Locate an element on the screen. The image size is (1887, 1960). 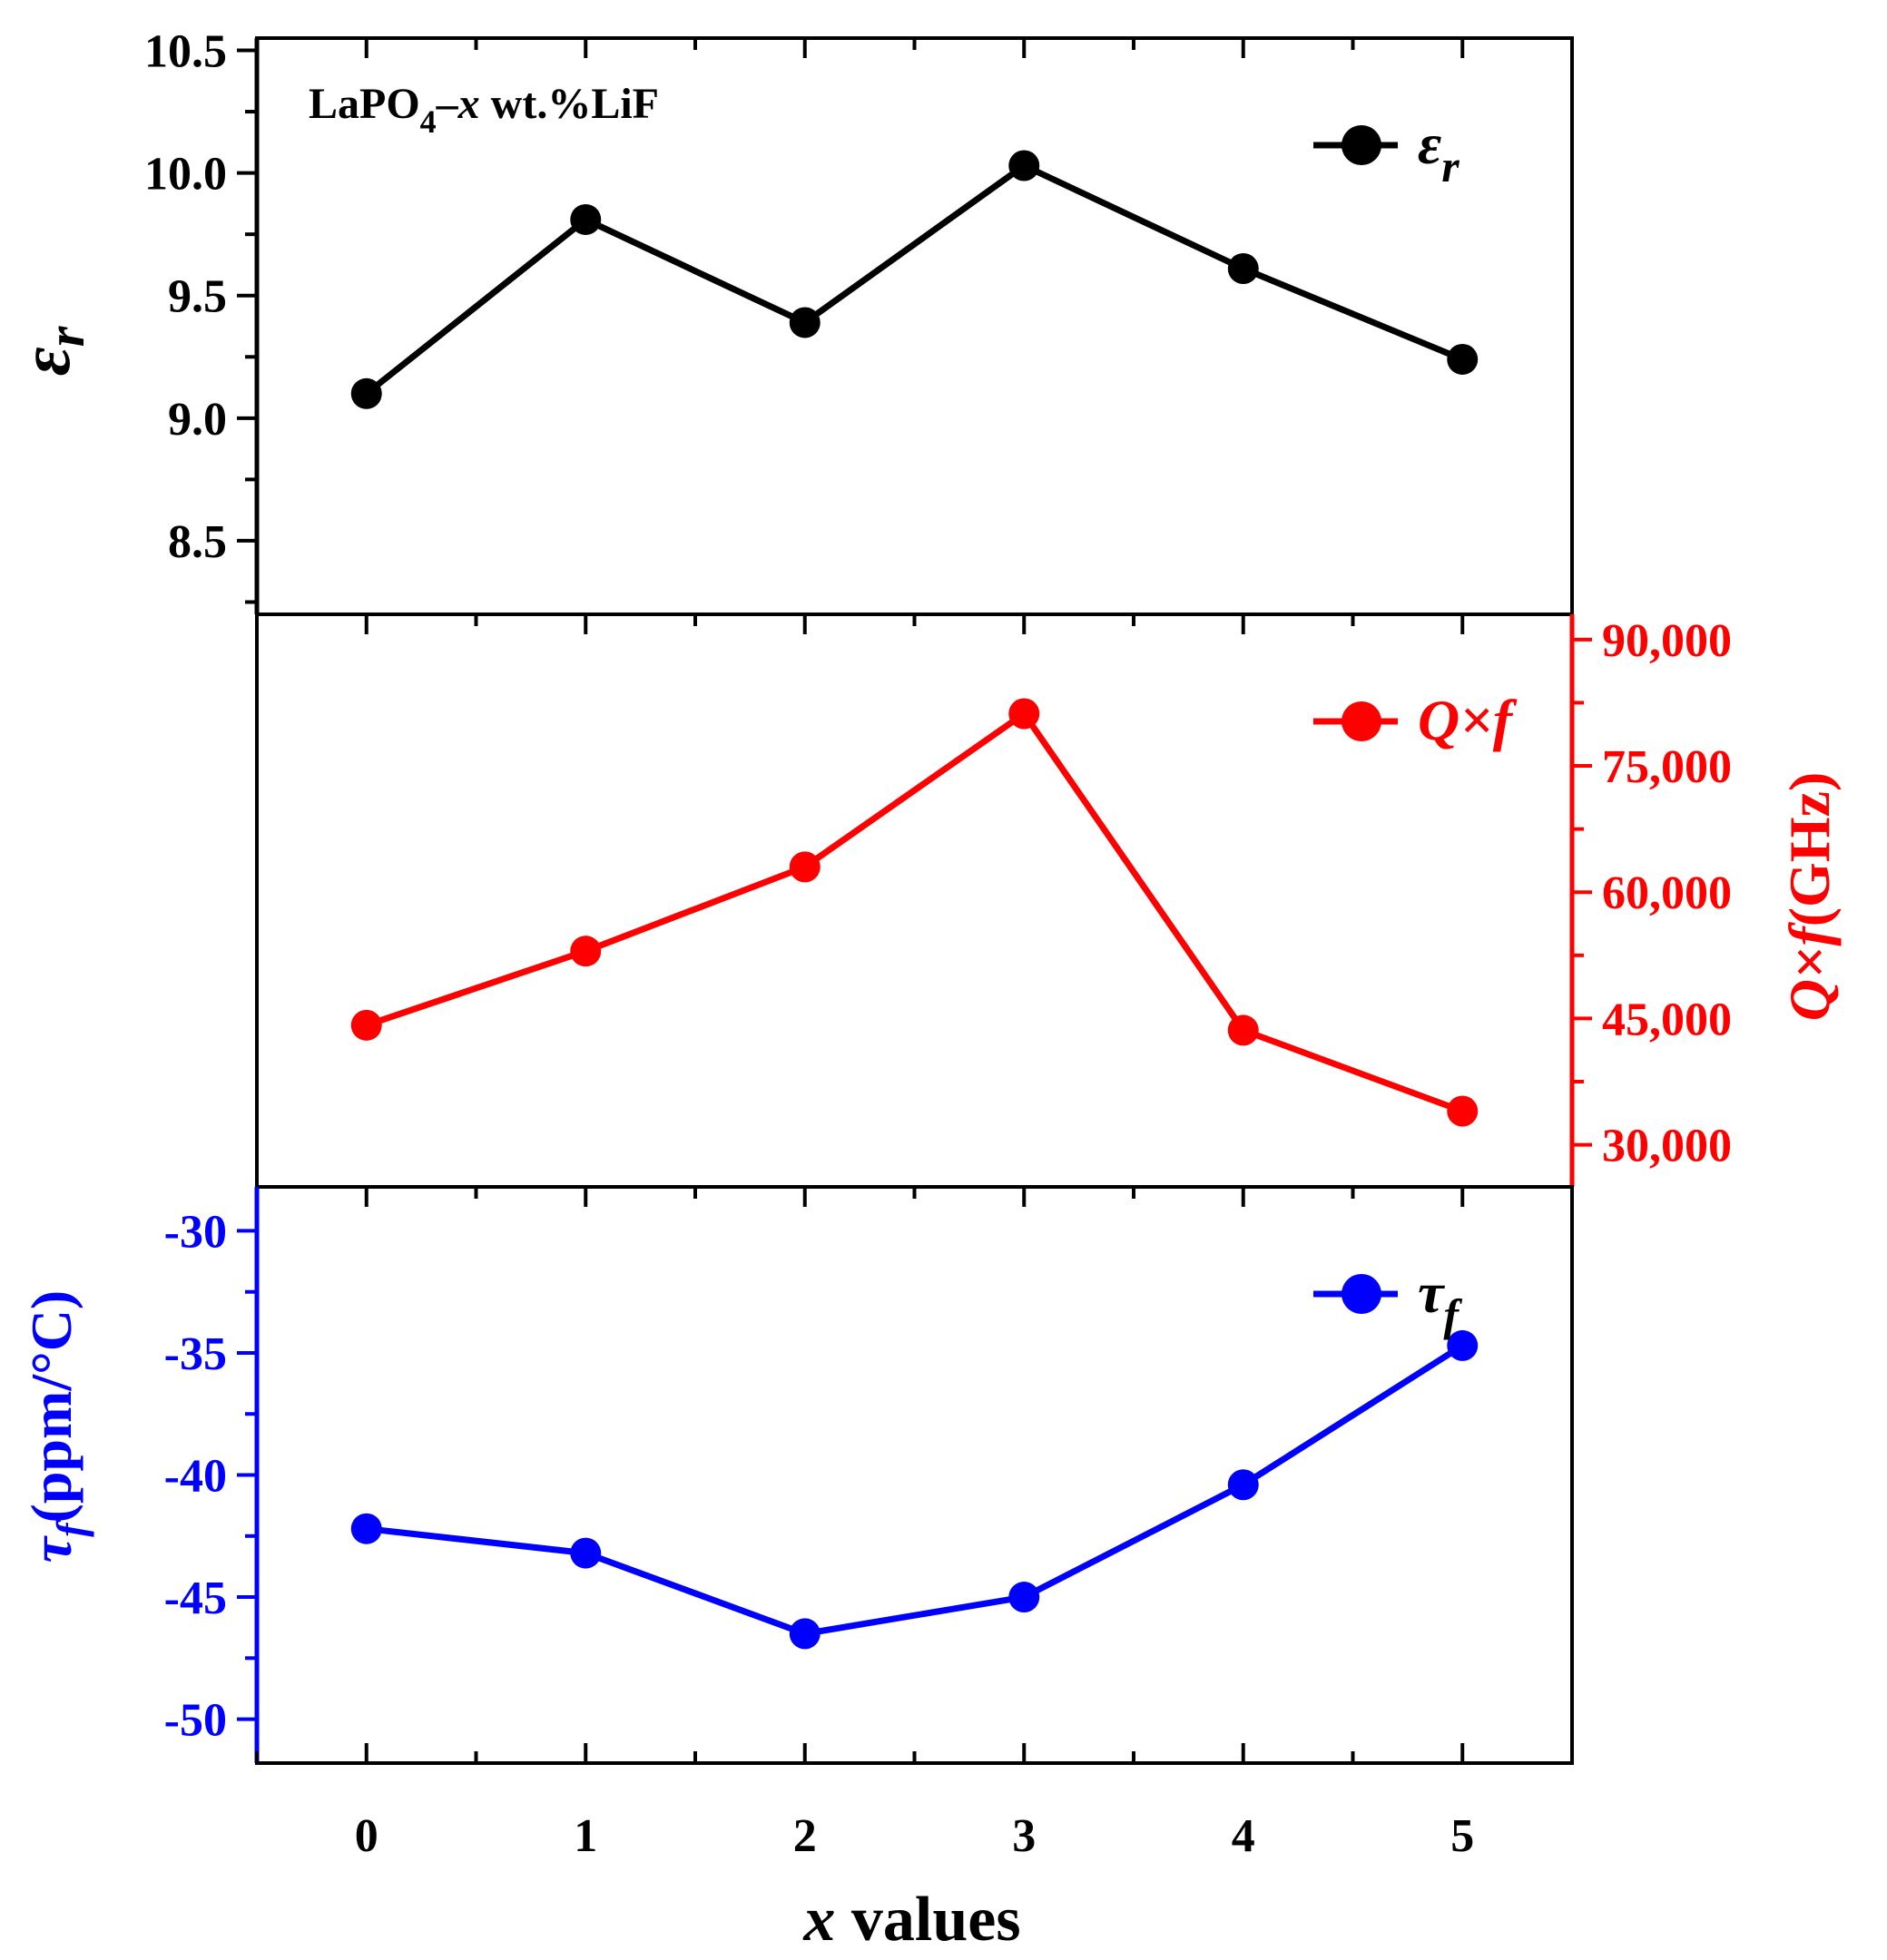
legend-label: εr is located at coordinates (1438, 151).